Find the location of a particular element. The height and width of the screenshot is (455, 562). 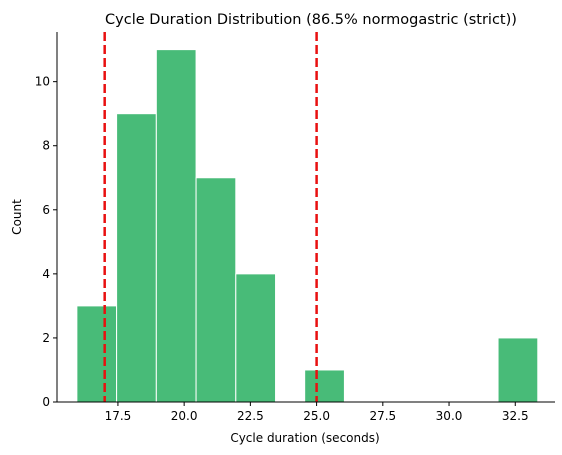

y-tick-label: 4 is located at coordinates (46, 274).